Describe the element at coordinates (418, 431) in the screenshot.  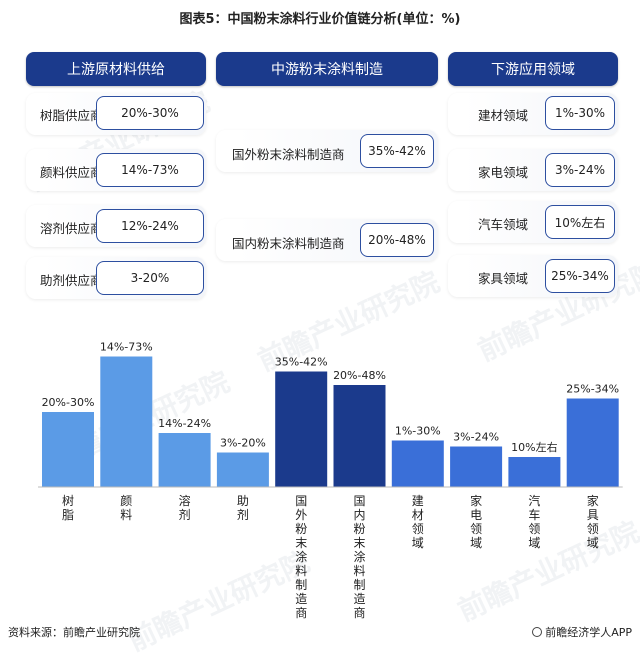
I see `bar-data-label: 1%-30%` at that location.